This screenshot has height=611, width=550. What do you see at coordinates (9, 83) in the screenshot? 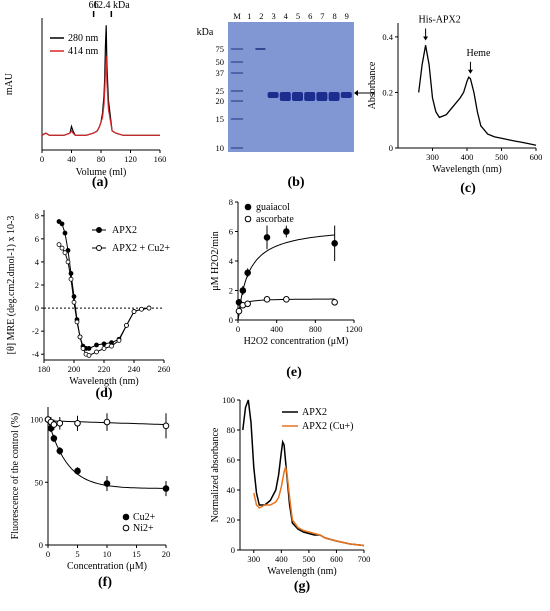
I see `y-axis-label: mAU` at bounding box center [9, 83].